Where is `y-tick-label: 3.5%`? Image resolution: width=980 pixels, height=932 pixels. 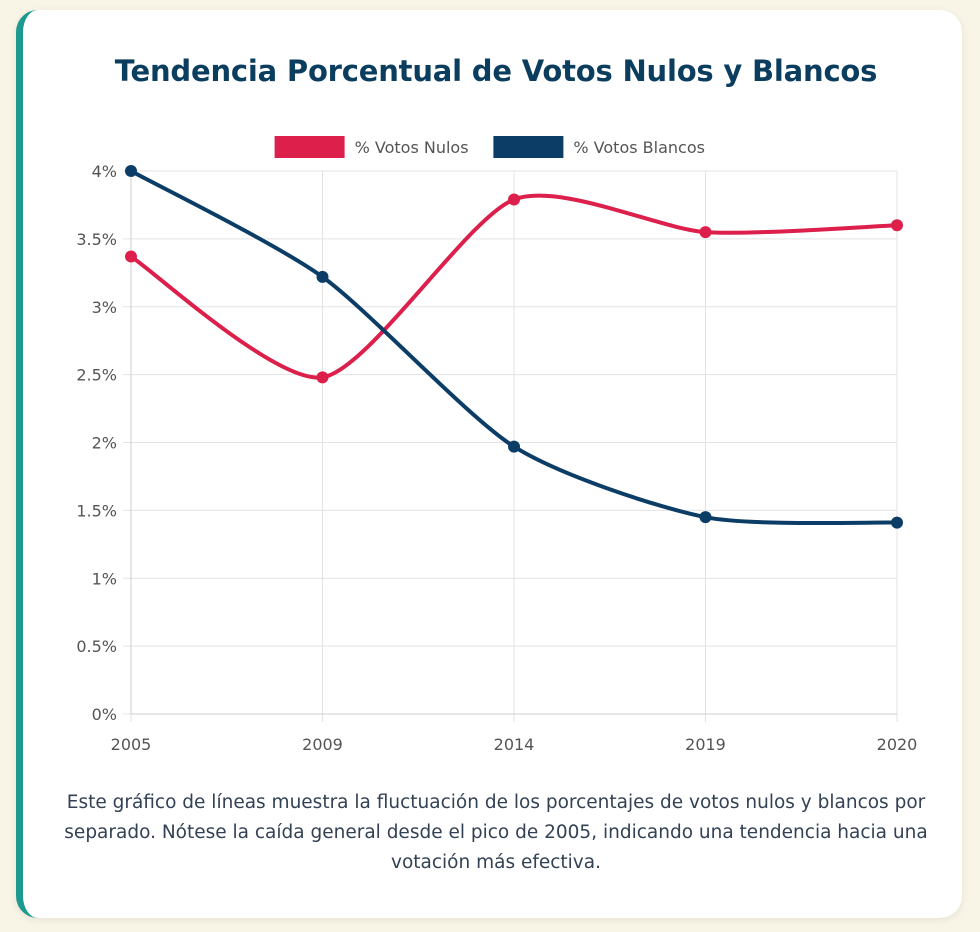
y-tick-label: 3.5% is located at coordinates (96, 239).